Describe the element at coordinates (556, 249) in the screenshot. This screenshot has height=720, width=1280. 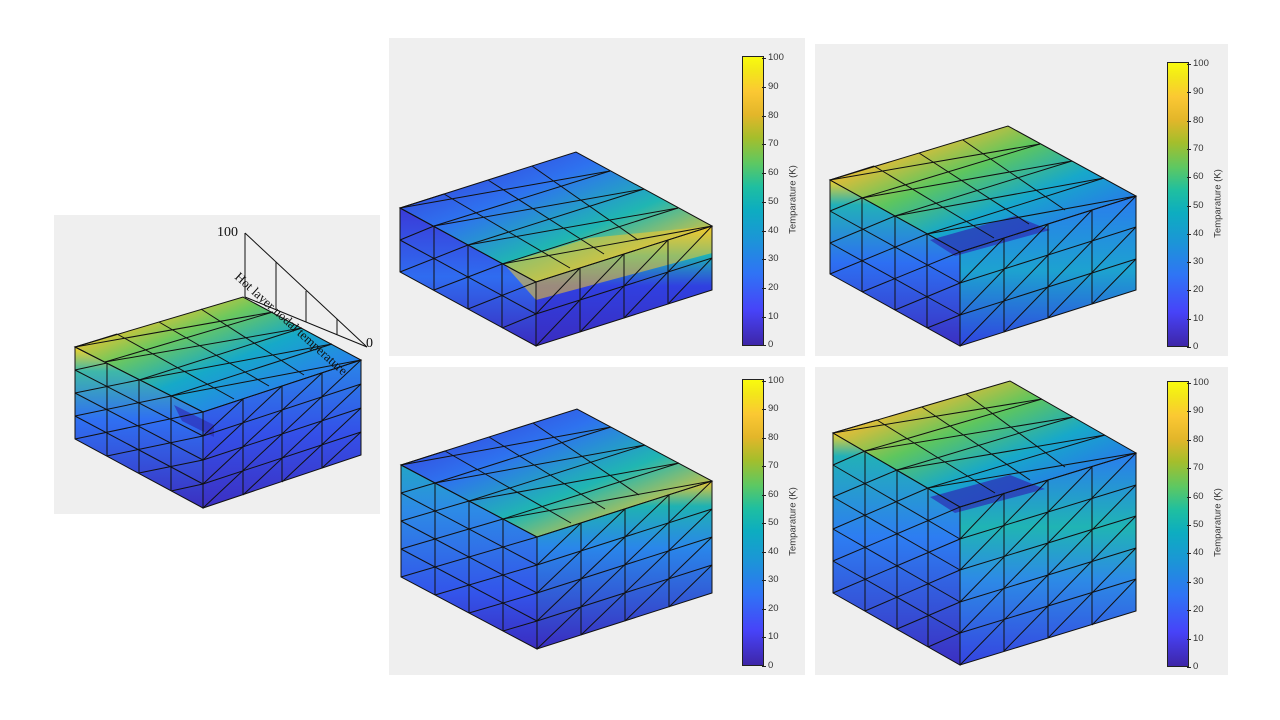
I see `cube-top-middle` at that location.